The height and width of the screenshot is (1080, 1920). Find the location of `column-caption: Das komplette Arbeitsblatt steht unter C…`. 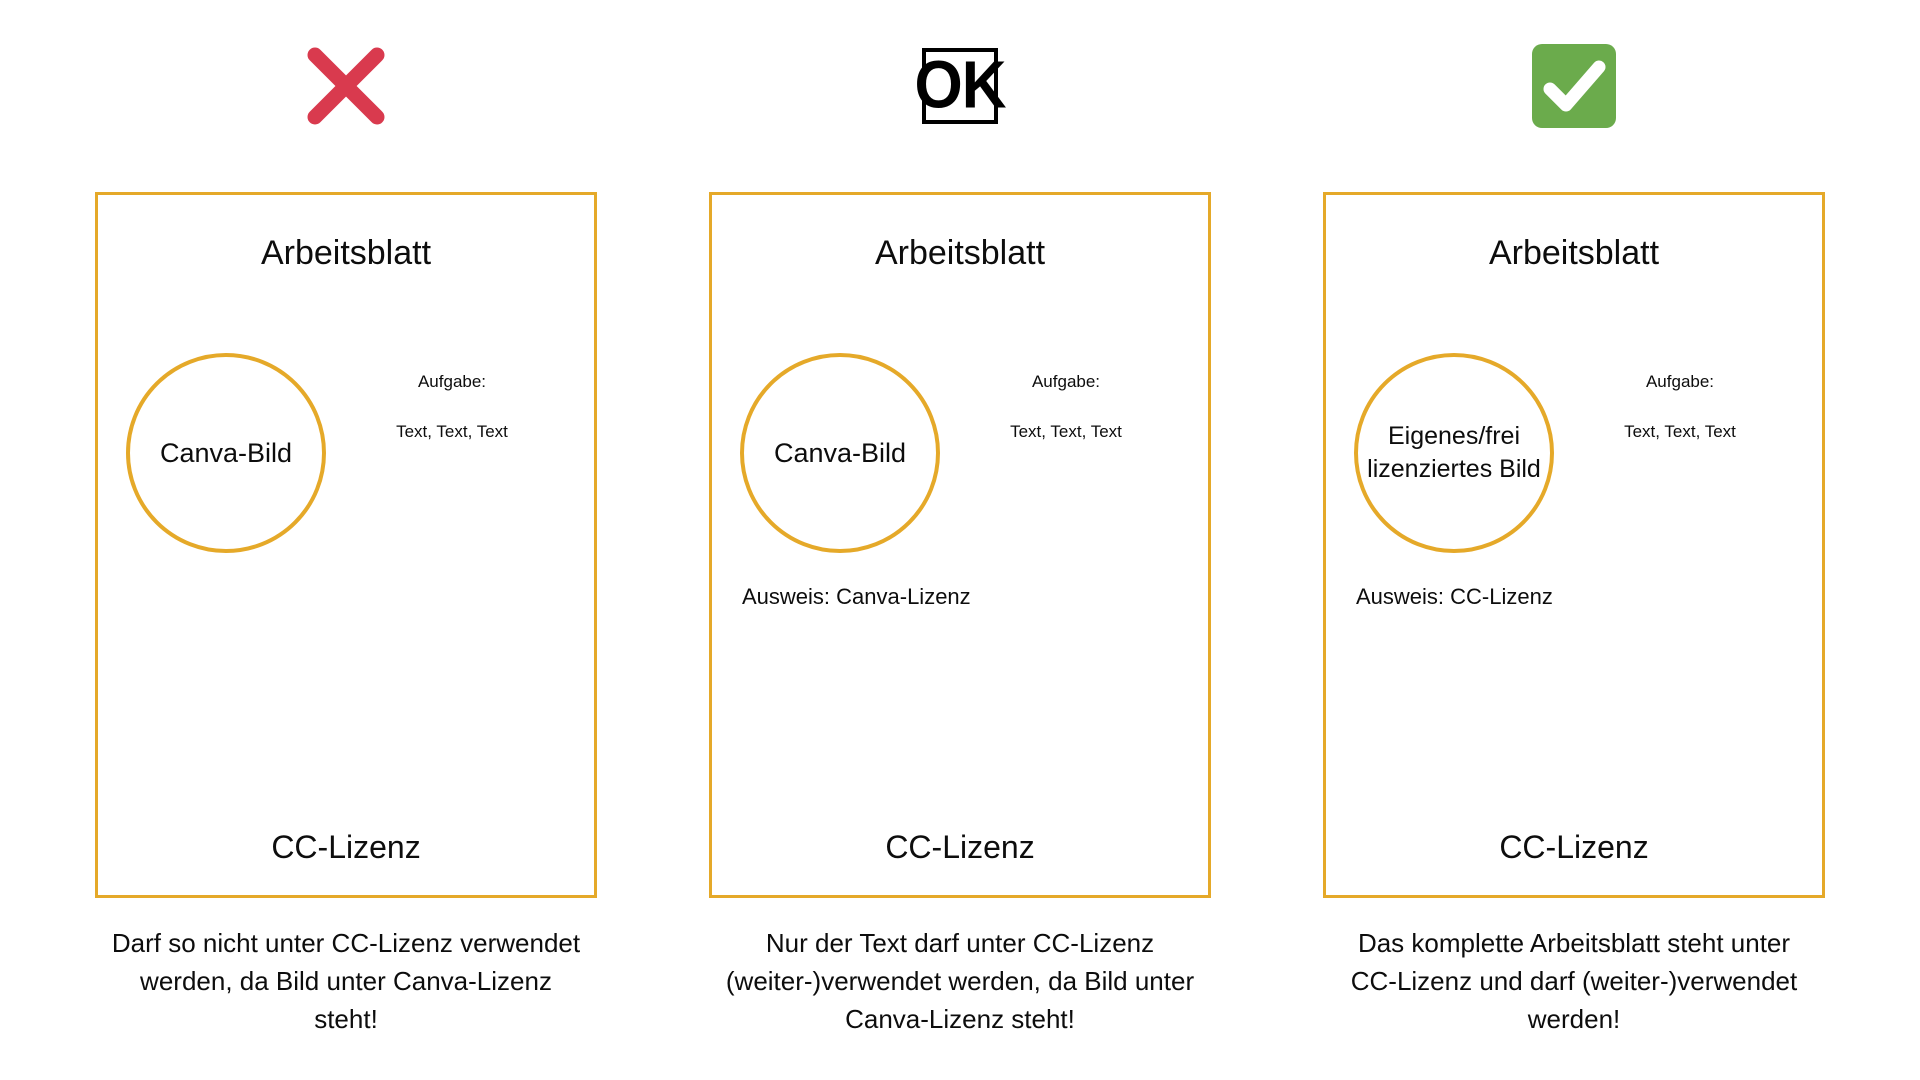

column-caption: Das komplette Arbeitsblatt steht unter C… is located at coordinates (1574, 981).